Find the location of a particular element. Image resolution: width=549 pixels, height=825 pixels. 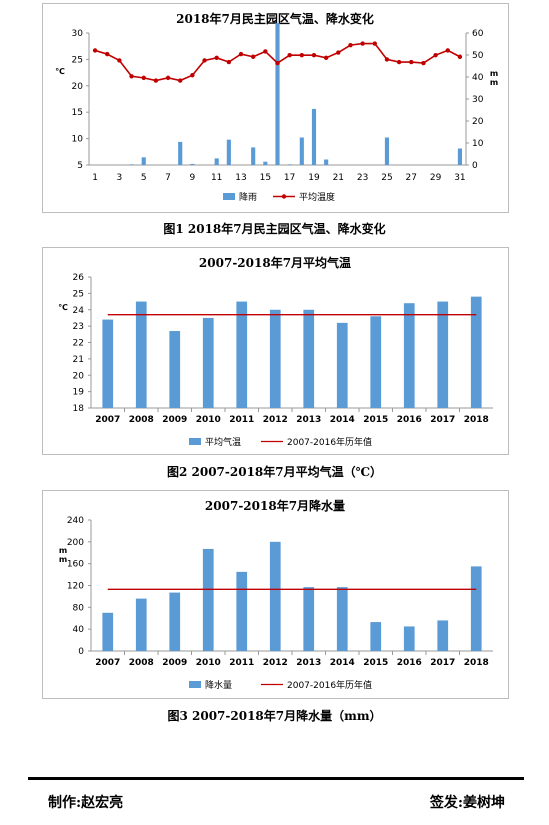

chart-3-legend-bar-swatch is located at coordinates (195, 684).